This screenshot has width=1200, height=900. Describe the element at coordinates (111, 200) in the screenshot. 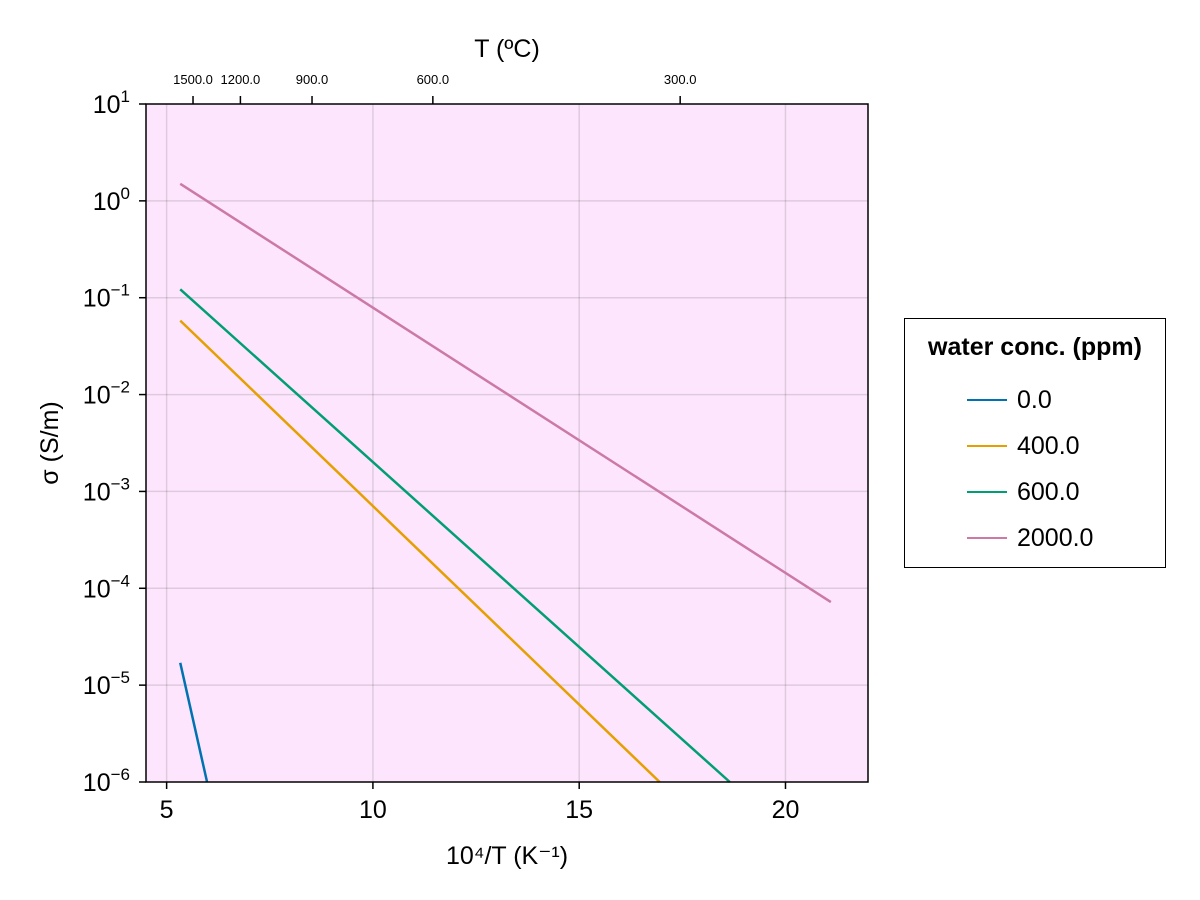

I see `y-tick-label: 10⁰` at that location.